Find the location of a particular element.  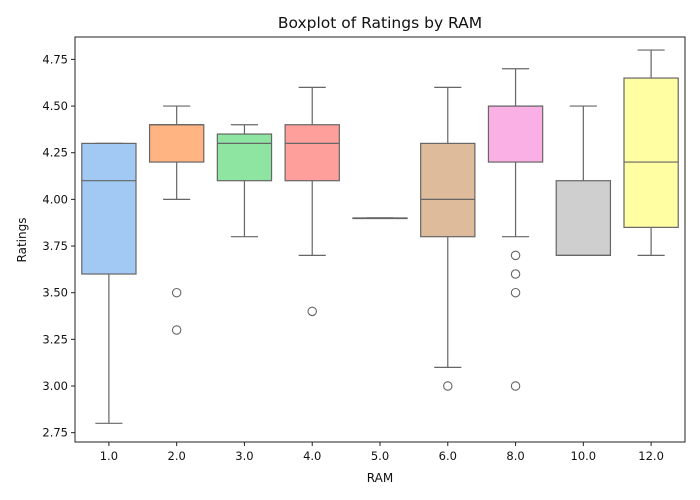

x-tick-label: 8.0 is located at coordinates (515, 456).